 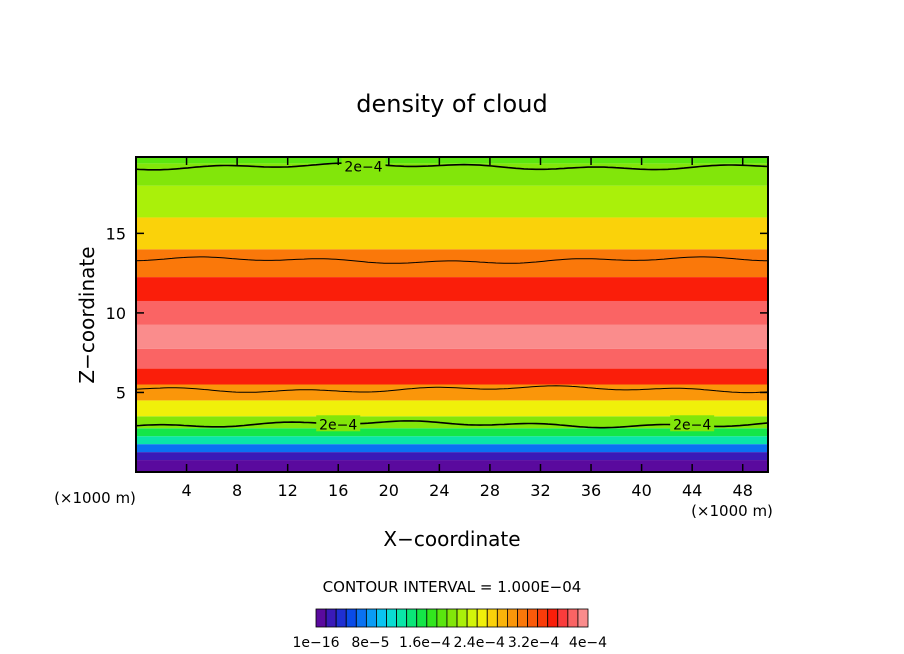 I want to click on colorbar, so click(x=452, y=618).